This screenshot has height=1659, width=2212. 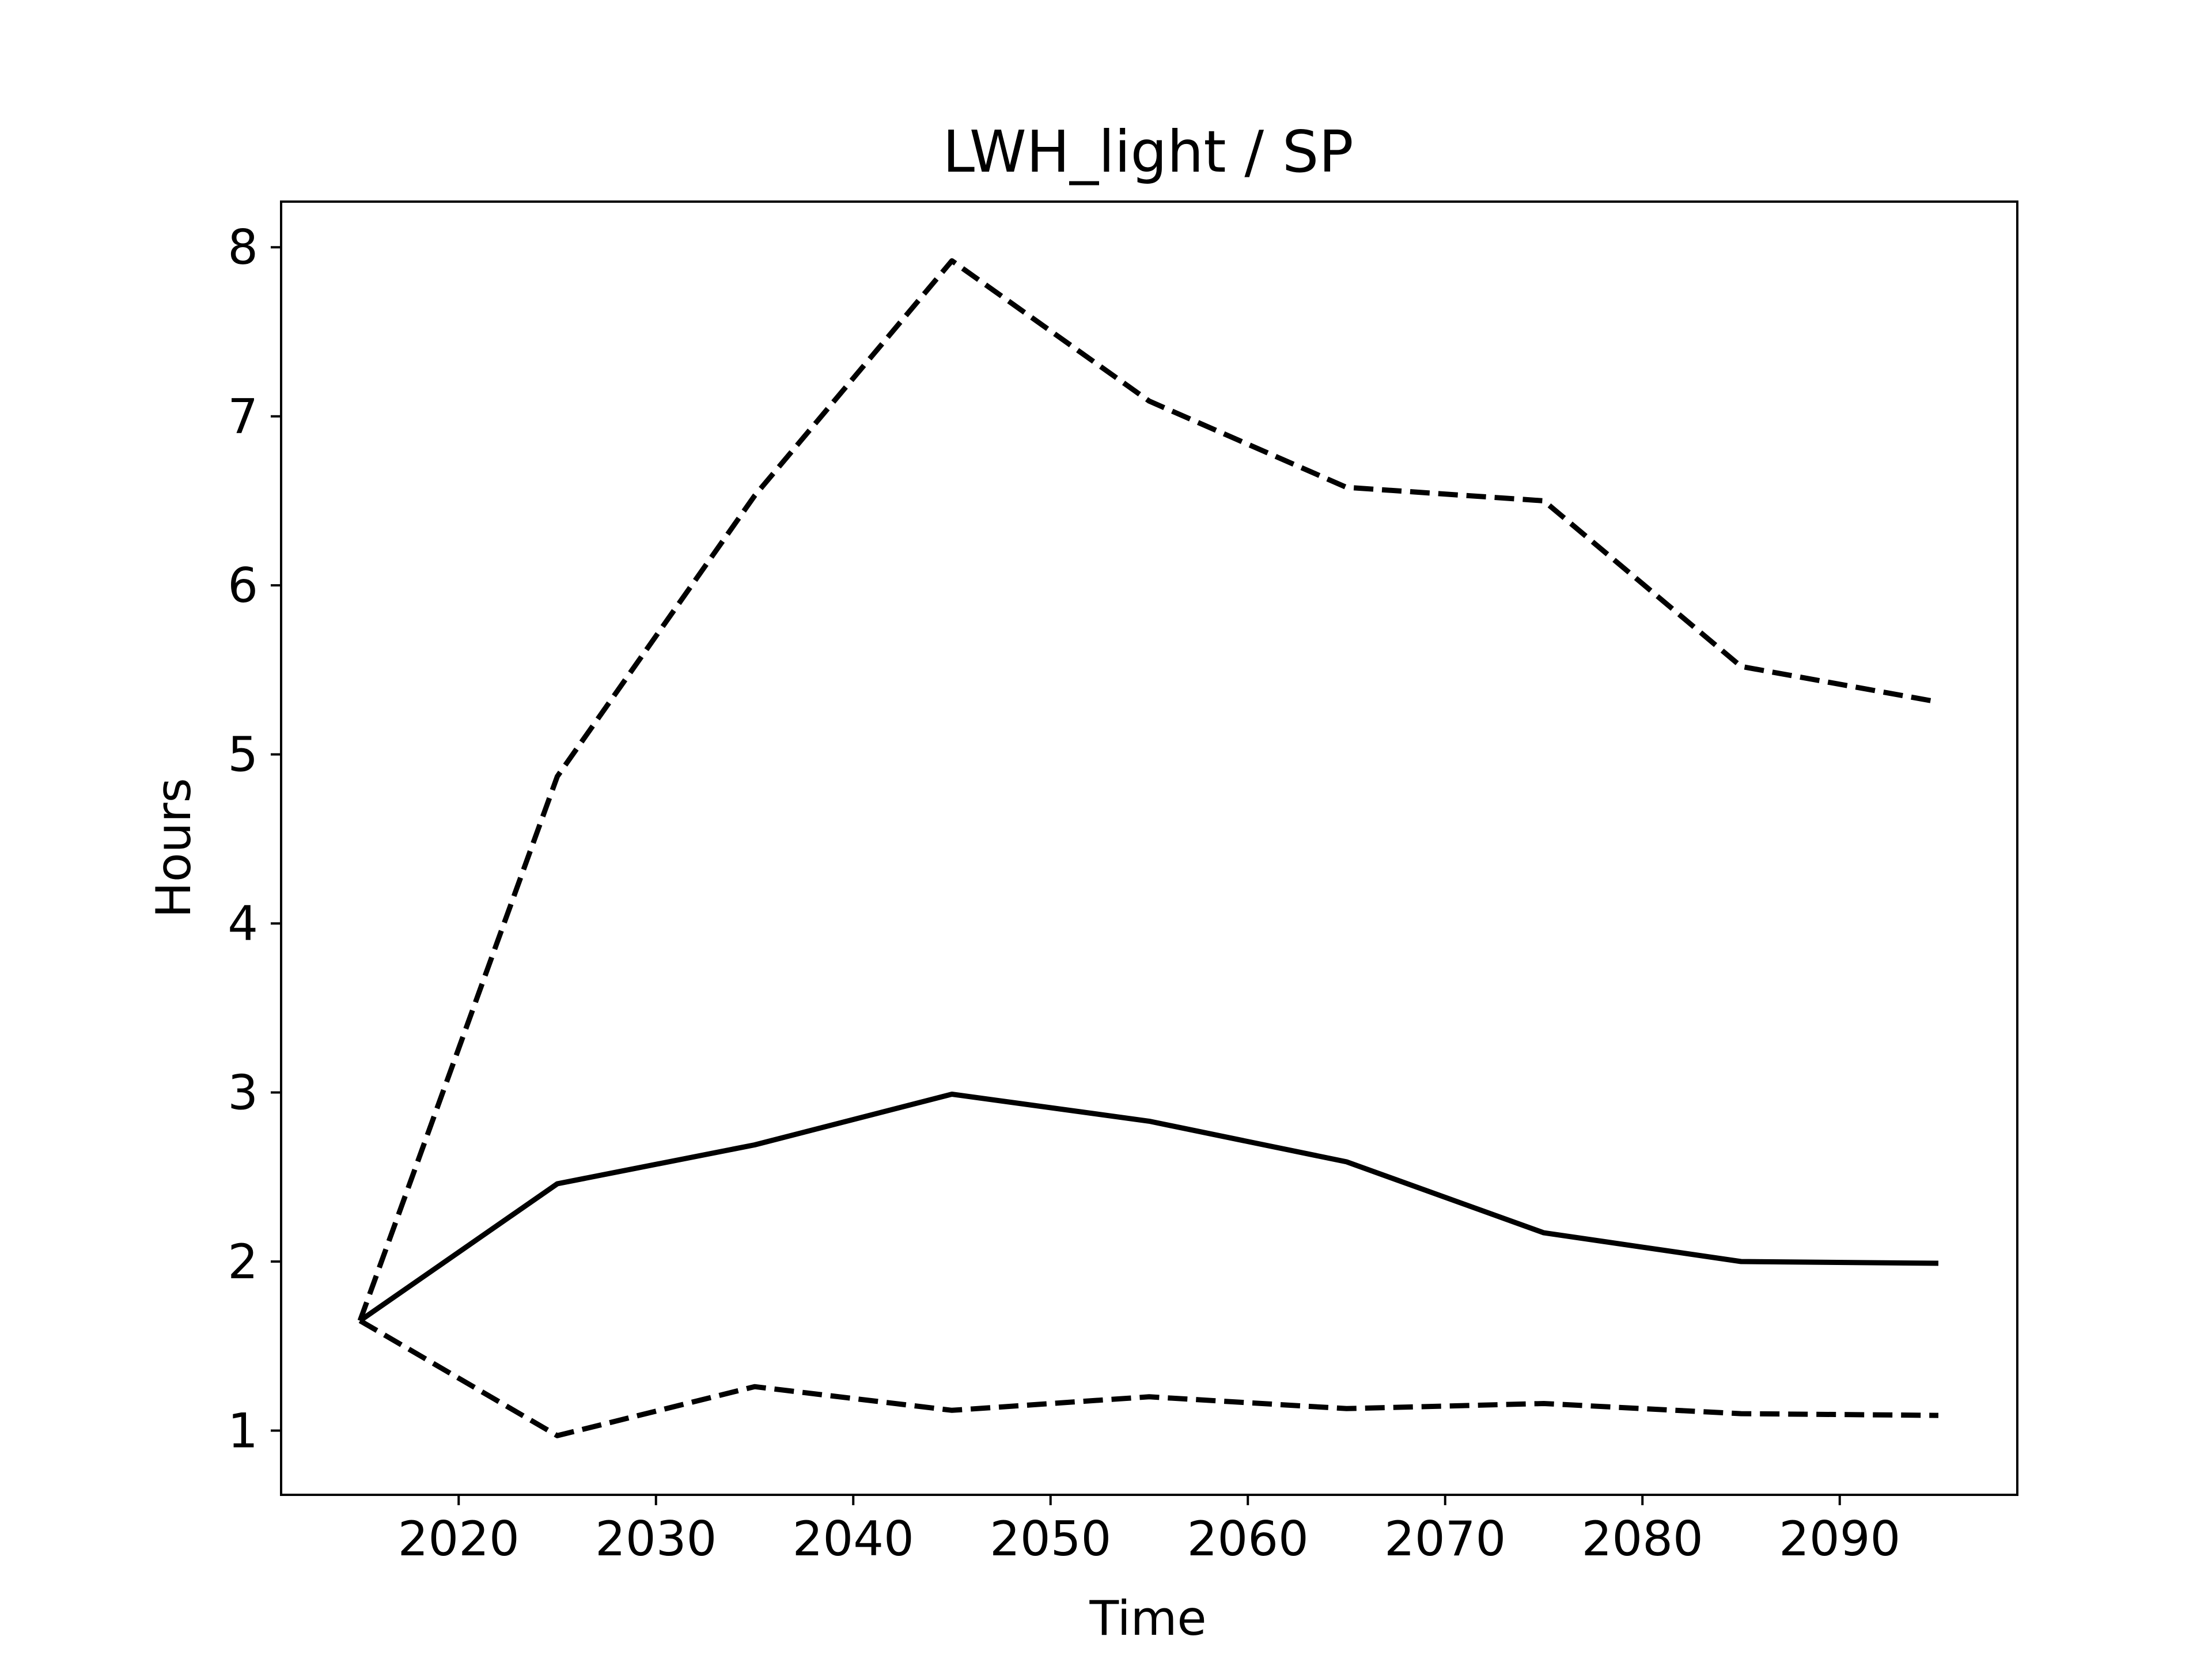 I want to click on y-tick-label: 4, so click(x=243, y=924).